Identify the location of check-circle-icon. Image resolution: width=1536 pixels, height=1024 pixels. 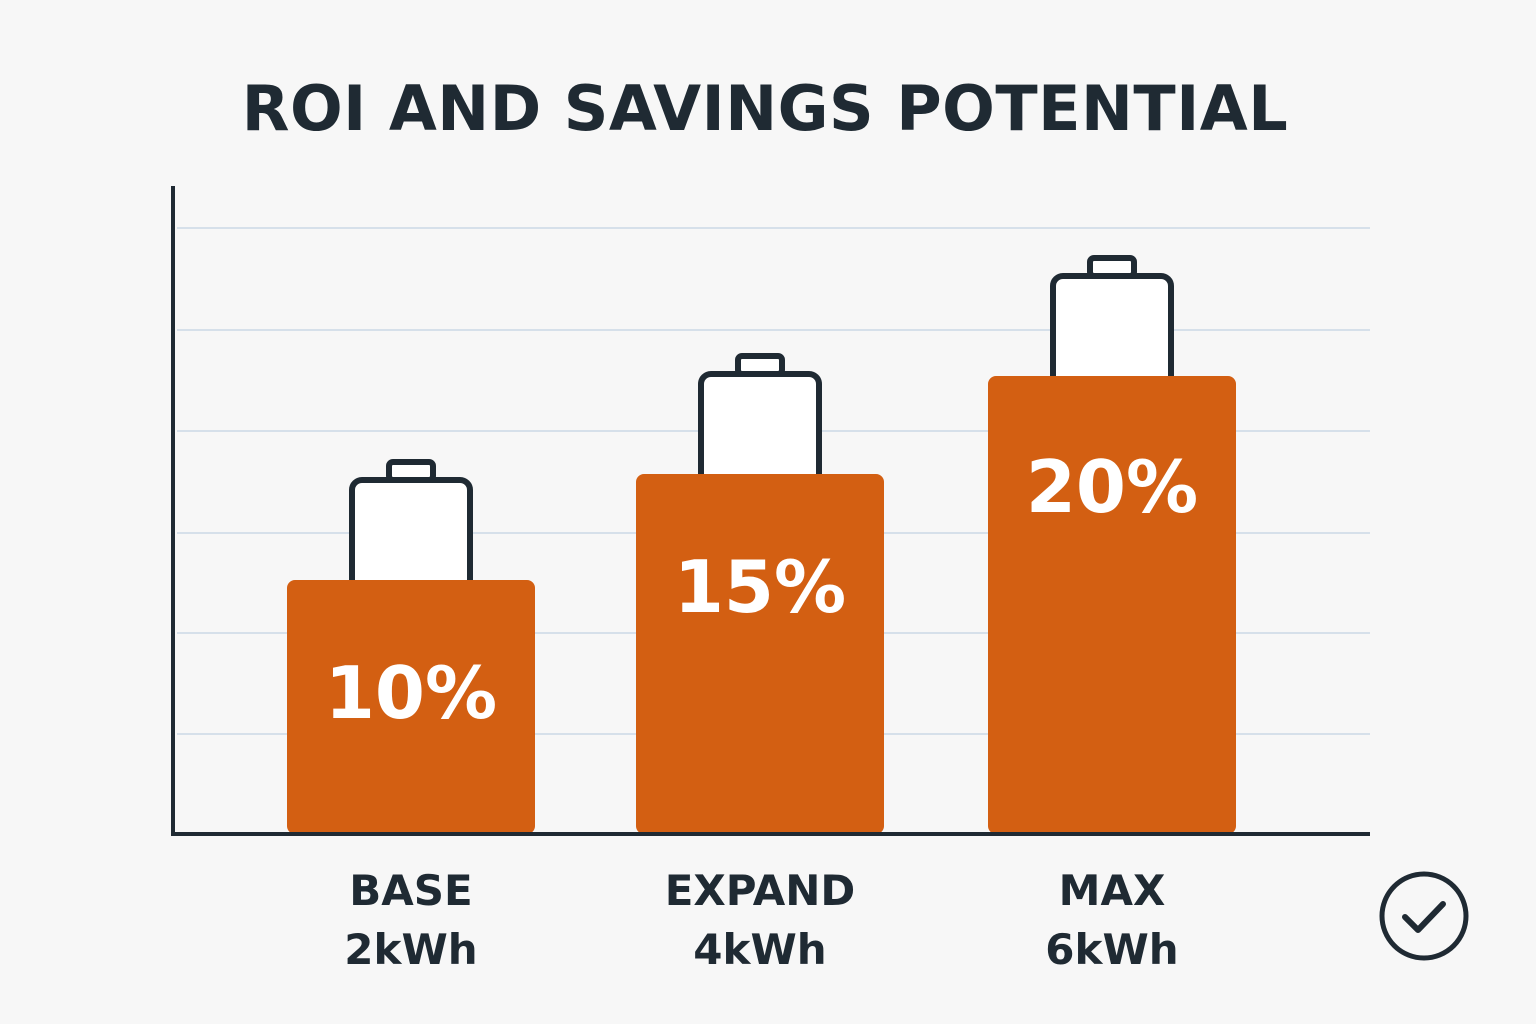
(1424, 916).